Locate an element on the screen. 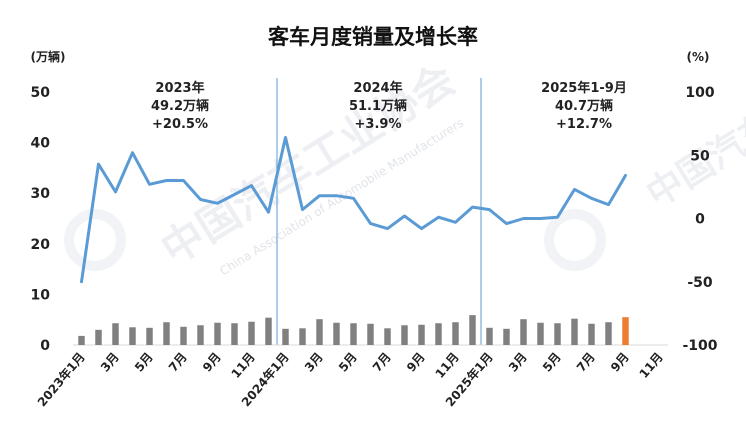 The height and width of the screenshot is (434, 746). annotation-line: +12.7% is located at coordinates (584, 124).